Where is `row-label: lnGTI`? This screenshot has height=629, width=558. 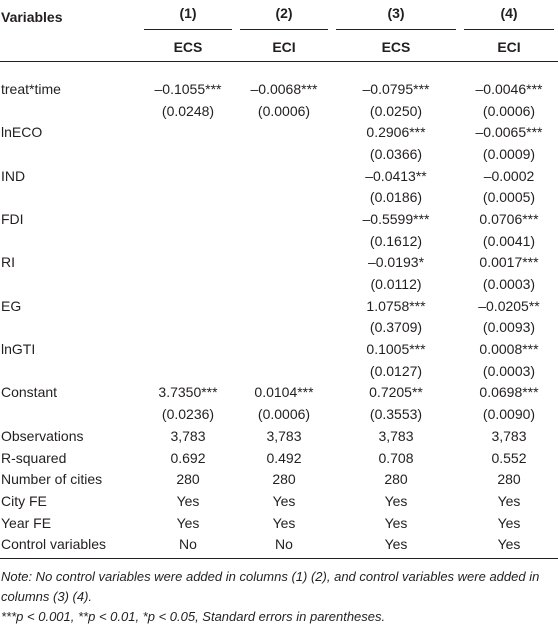
row-label: lnGTI is located at coordinates (18, 349).